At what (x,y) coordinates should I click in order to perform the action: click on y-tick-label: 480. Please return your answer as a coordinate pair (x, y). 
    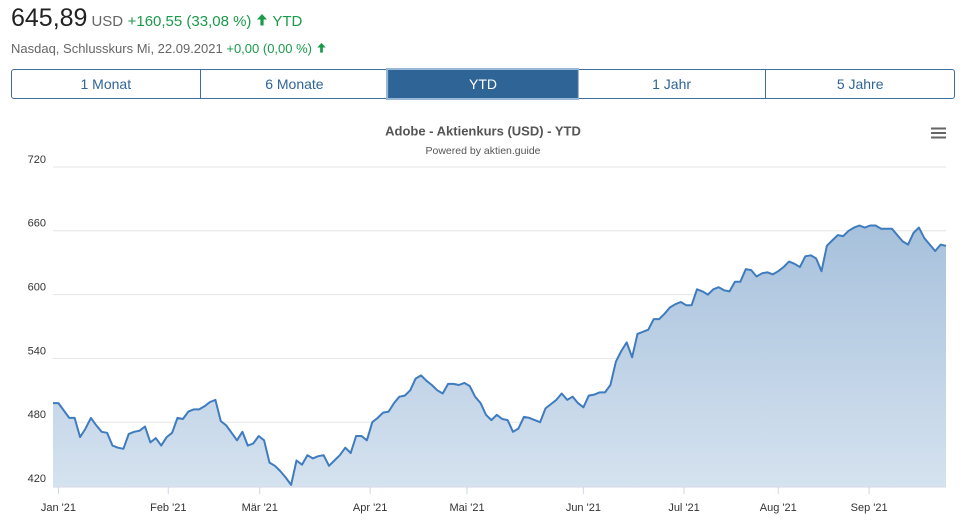
    Looking at the image, I should click on (37, 415).